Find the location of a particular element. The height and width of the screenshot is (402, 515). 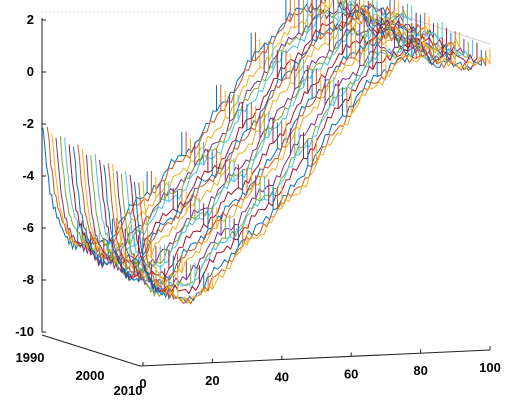

z-tick-label: -6 is located at coordinates (28, 227).